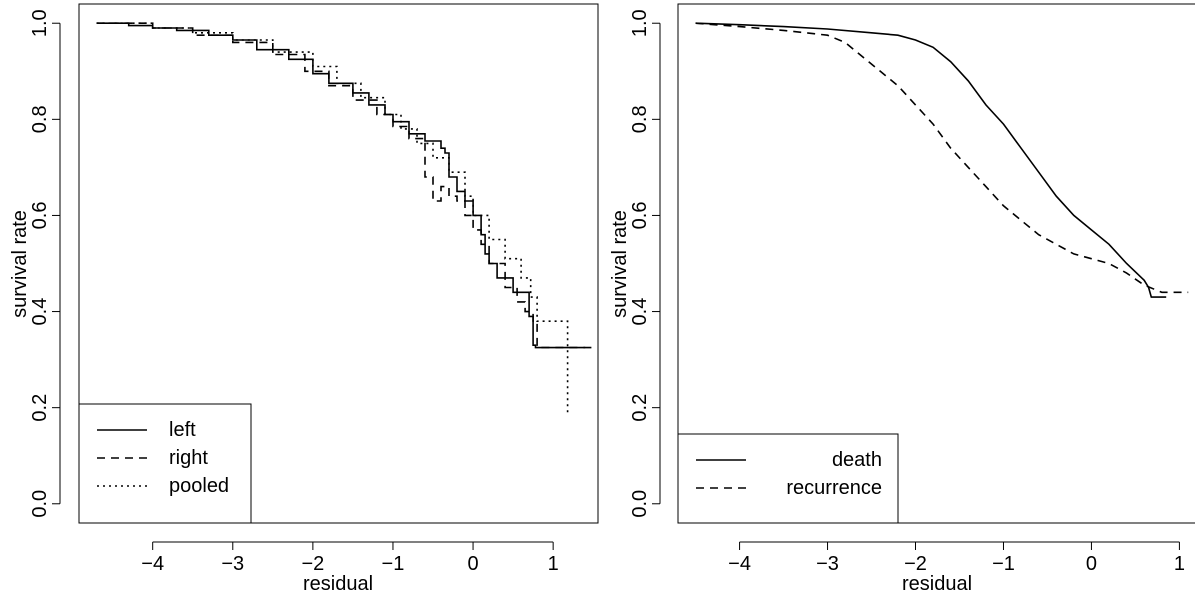 The width and height of the screenshot is (1195, 597). Describe the element at coordinates (834, 488) in the screenshot. I see `legend-label-recurrence: recurrence` at that location.